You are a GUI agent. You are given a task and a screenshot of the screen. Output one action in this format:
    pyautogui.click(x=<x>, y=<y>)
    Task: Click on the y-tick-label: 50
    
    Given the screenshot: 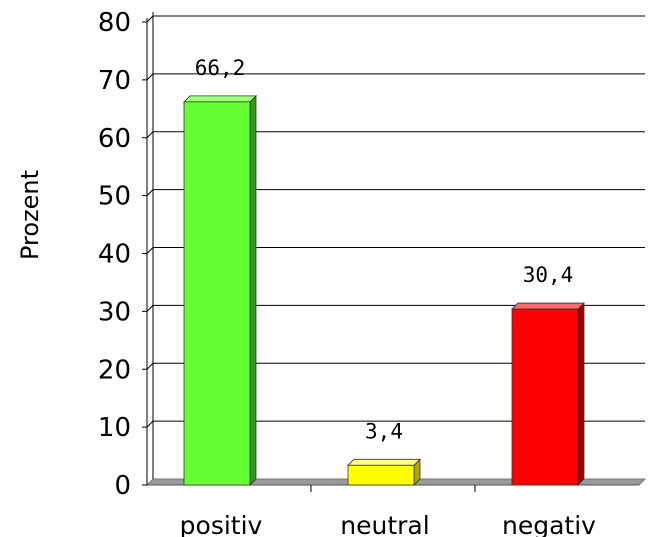 What is the action you would take?
    pyautogui.click(x=114, y=197)
    